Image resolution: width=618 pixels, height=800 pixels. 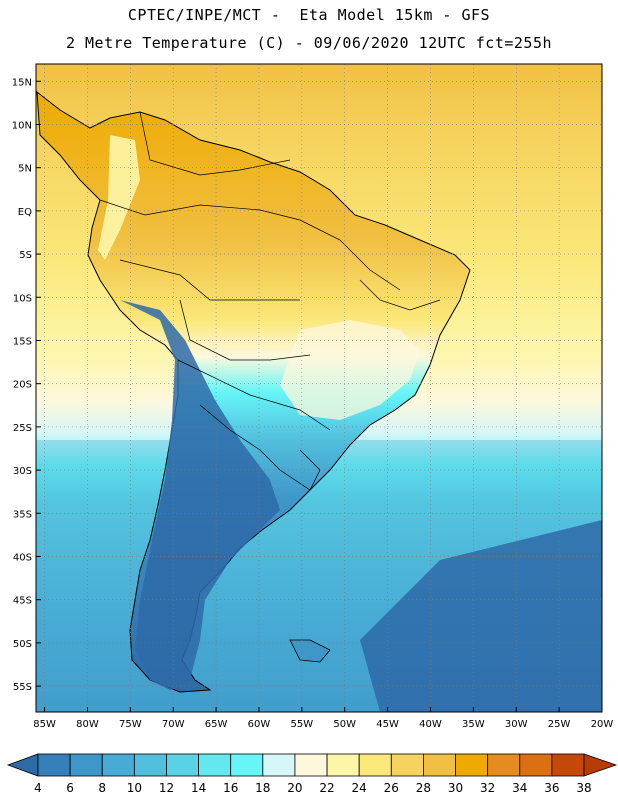 What do you see at coordinates (22, 601) in the screenshot?
I see `lat-tick-label: 45S` at bounding box center [22, 601].